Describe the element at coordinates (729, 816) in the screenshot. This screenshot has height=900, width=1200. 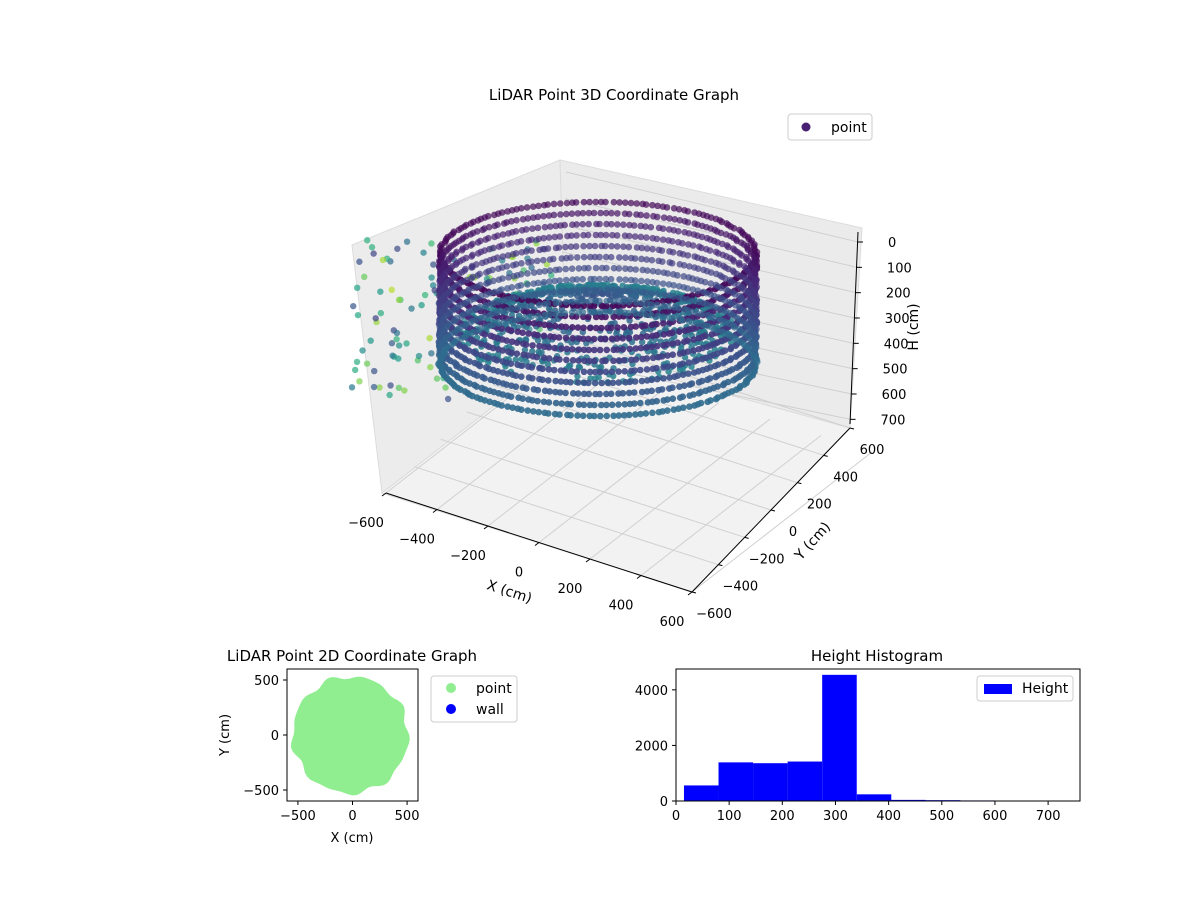
I see `x-tick-label: 100` at that location.